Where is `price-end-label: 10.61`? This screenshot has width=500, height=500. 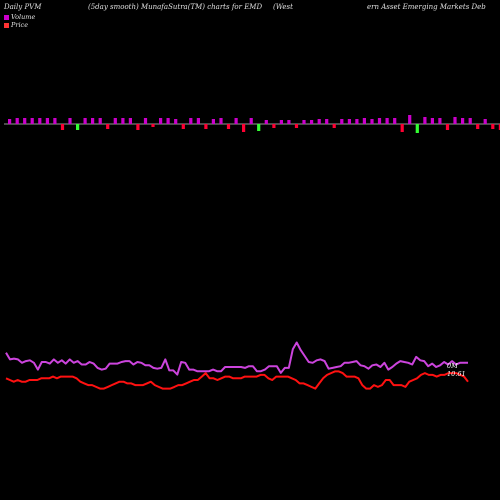 price-end-label: 10.61 is located at coordinates (456, 374).